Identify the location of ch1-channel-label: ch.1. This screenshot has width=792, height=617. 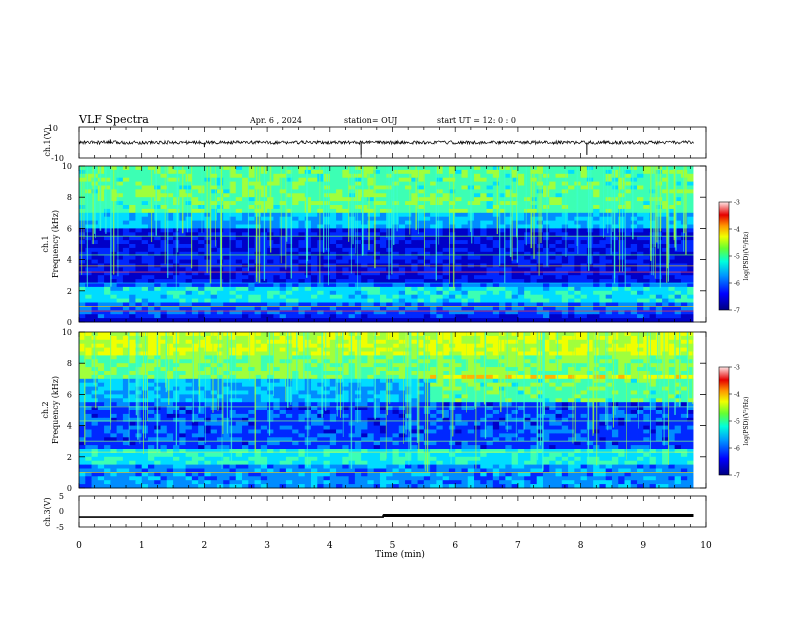
(45, 243).